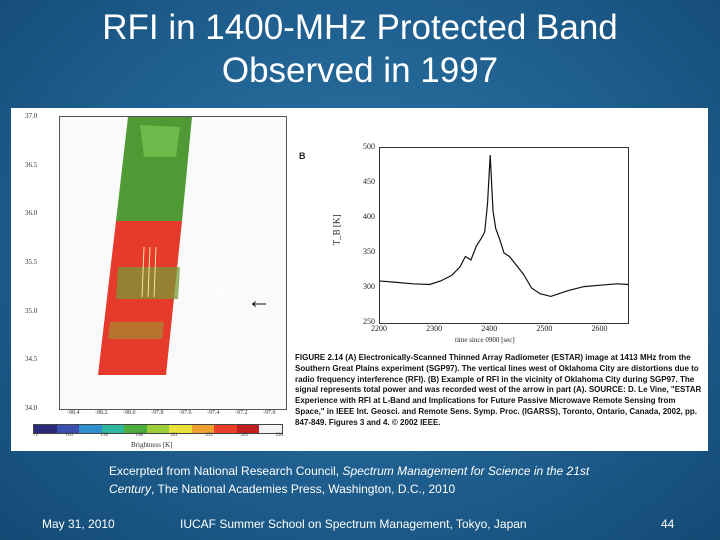 The image size is (720, 540). I want to click on colorbar-tick: 201, so click(174, 435).